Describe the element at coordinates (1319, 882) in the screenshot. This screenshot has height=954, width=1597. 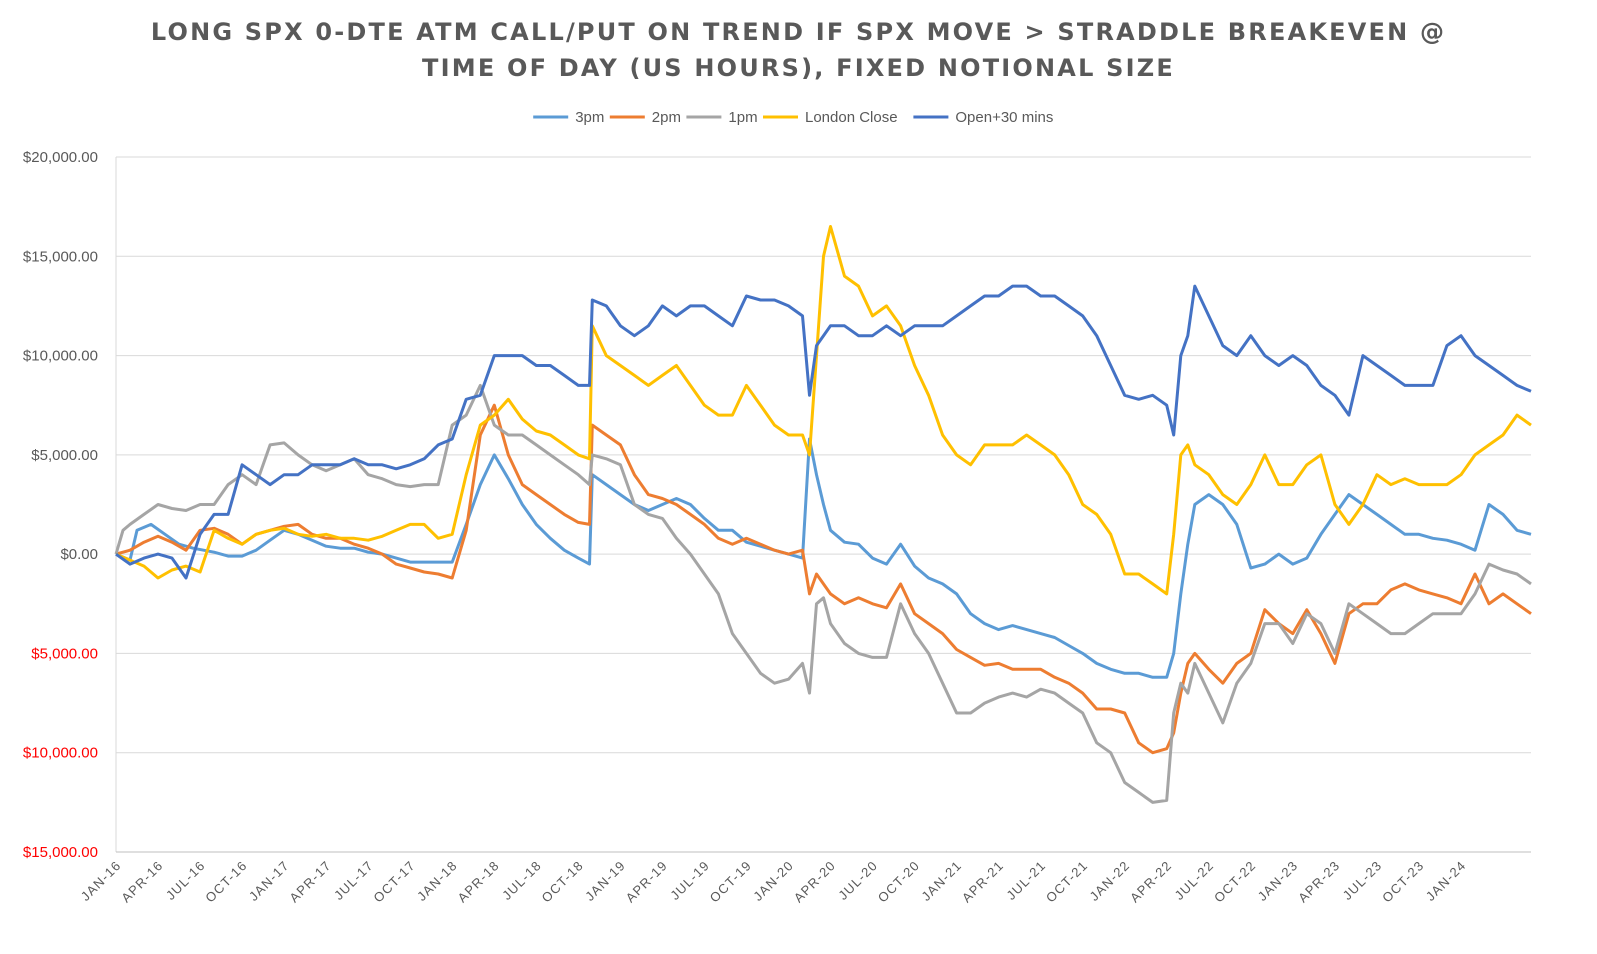
I see `x-tick-label: APR-23` at that location.